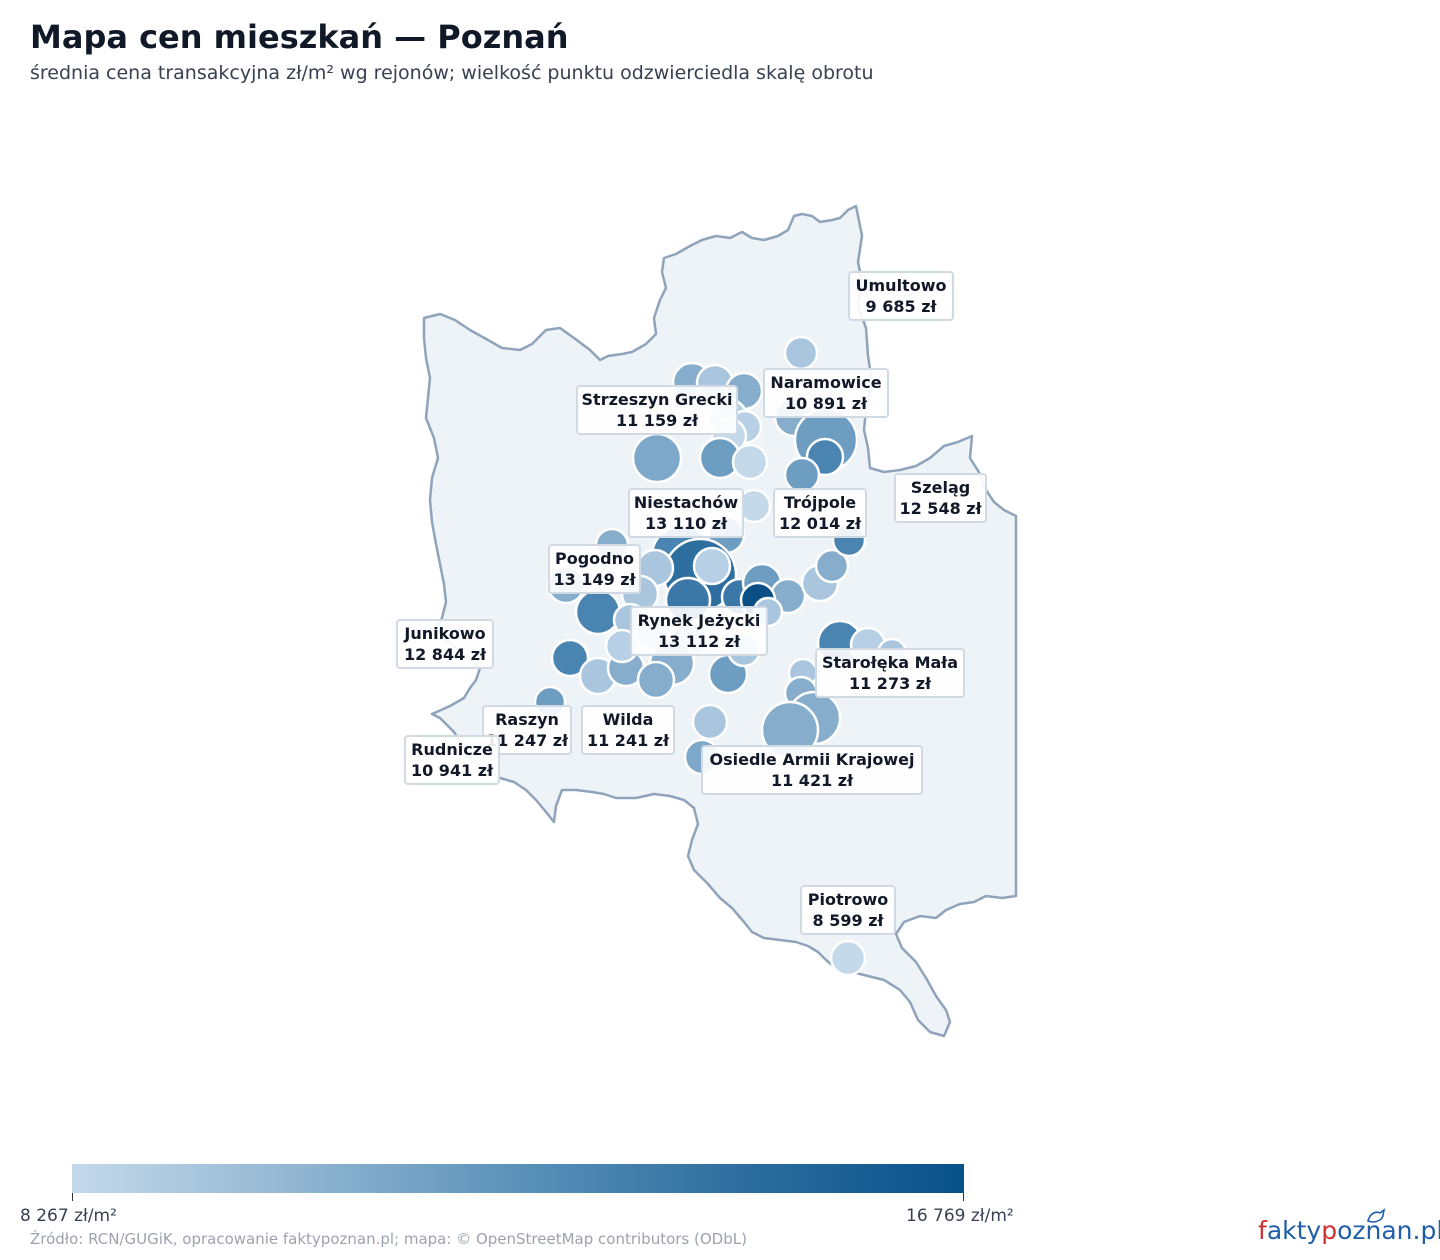  I want to click on district-price: 12 844 zł, so click(445, 654).